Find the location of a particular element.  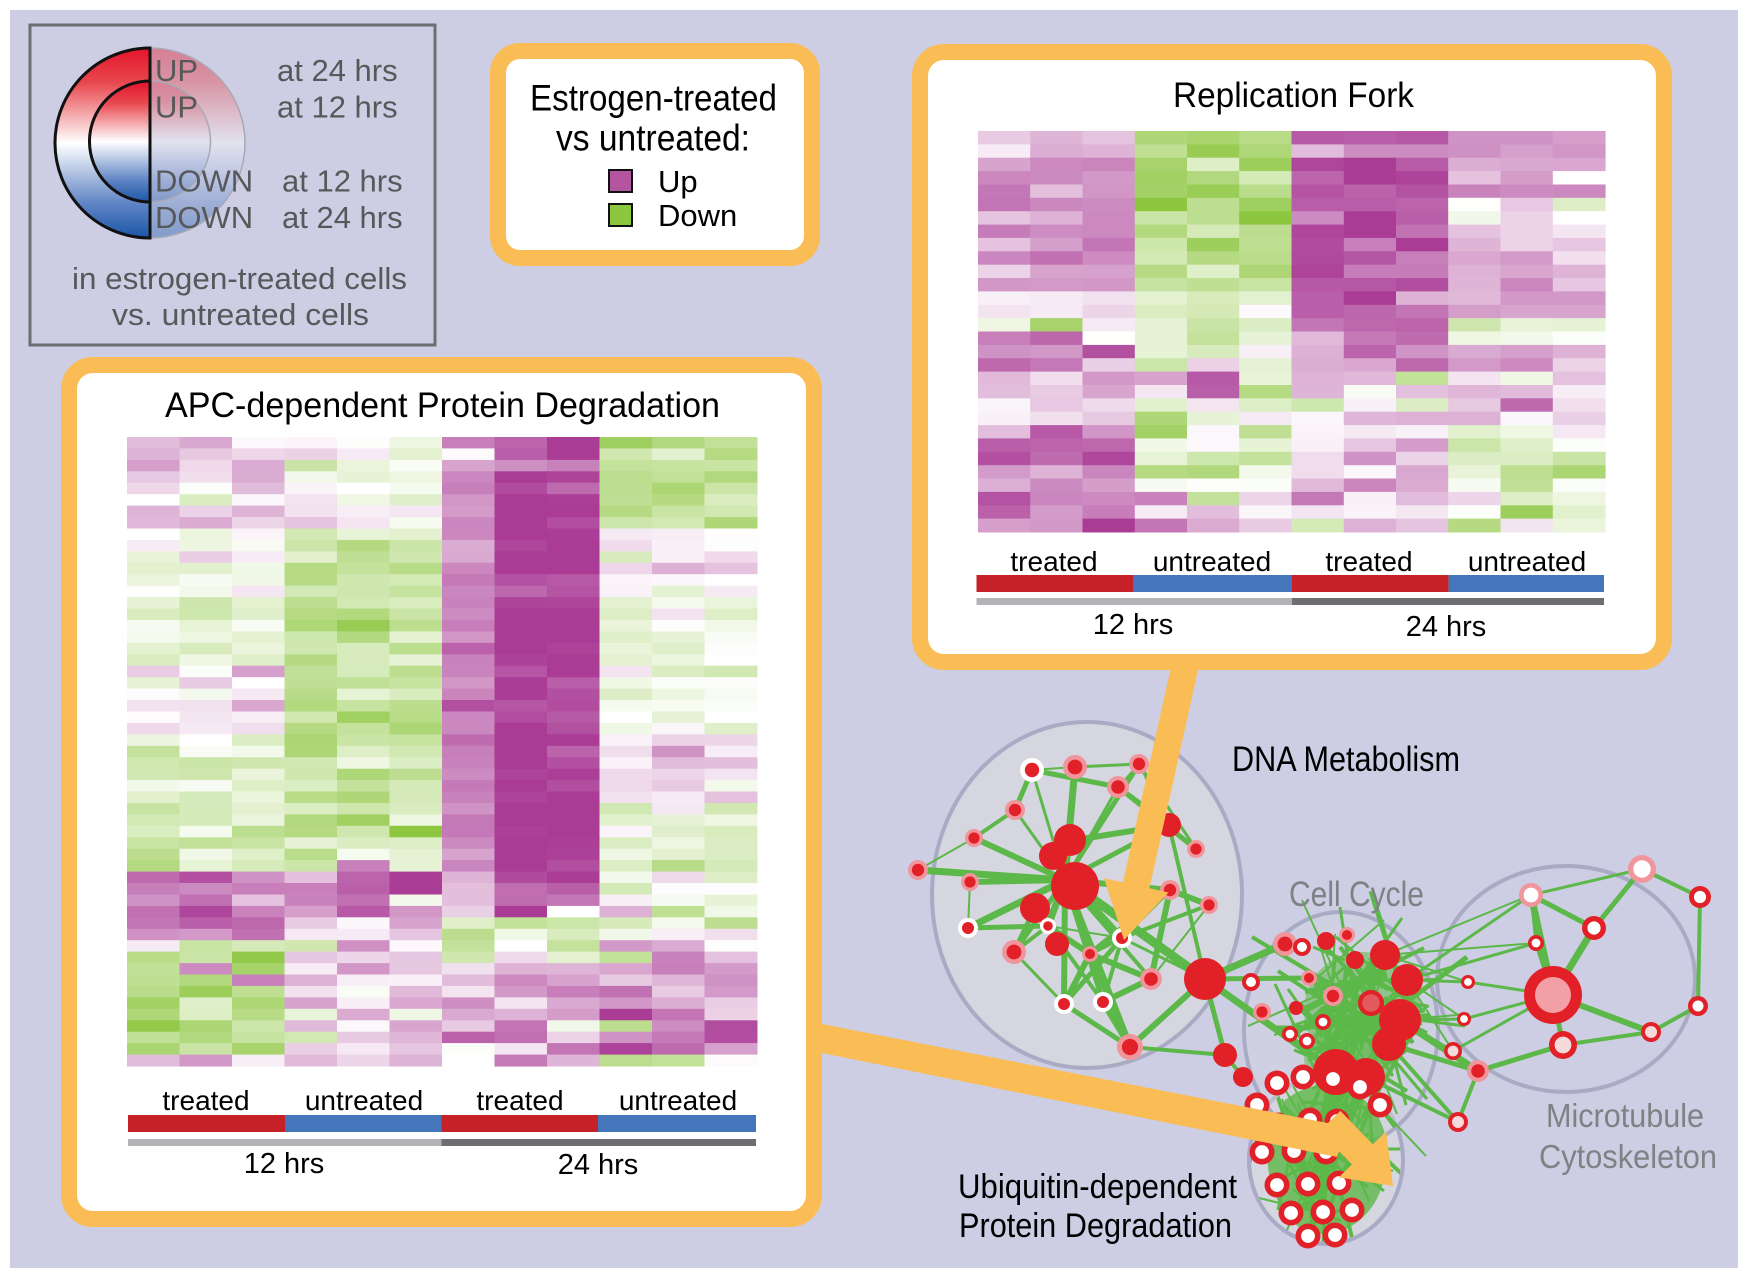

svg-text: vs untreated: is located at coordinates (653, 138).